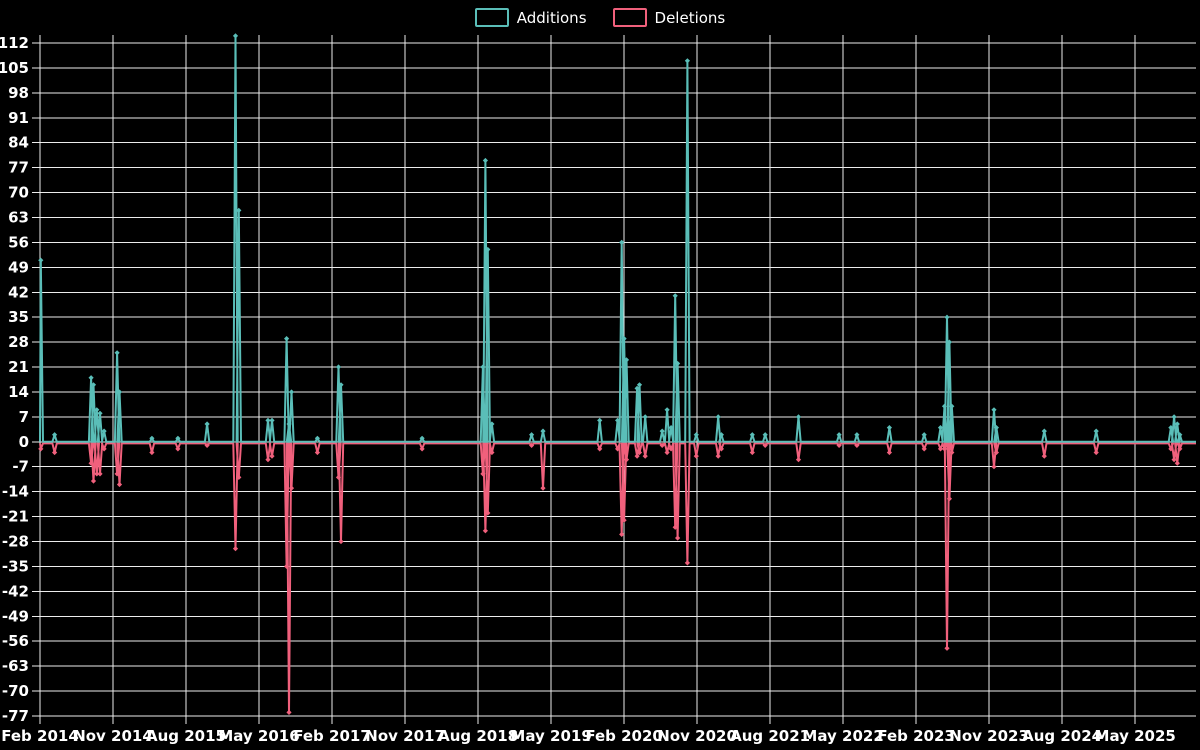 This screenshot has height=750, width=1200. Describe the element at coordinates (15, 566) in the screenshot. I see `svg-text: -35` at that location.